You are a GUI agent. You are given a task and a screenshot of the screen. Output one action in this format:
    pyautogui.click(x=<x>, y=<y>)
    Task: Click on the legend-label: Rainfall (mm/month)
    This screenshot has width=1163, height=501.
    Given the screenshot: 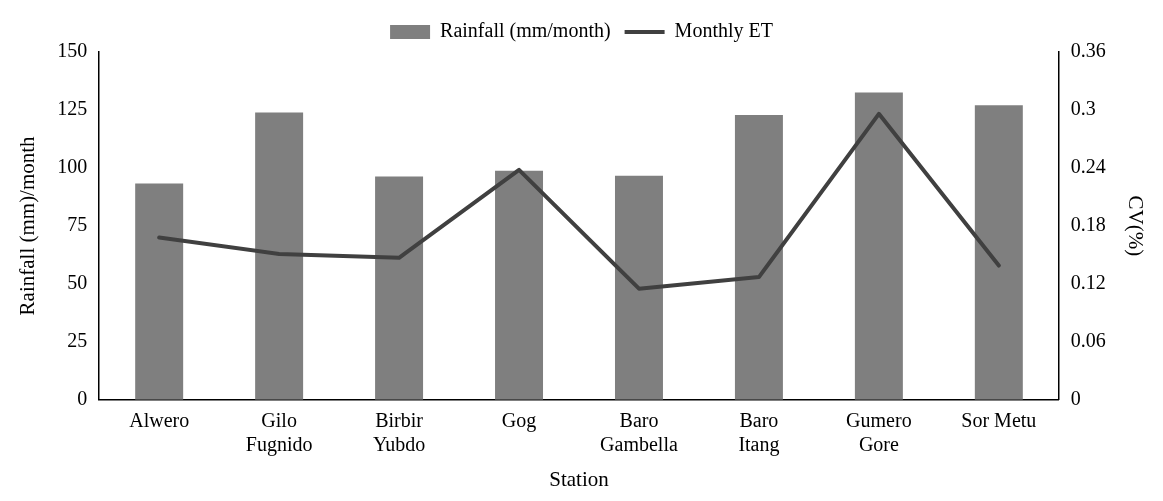 What is the action you would take?
    pyautogui.click(x=525, y=31)
    